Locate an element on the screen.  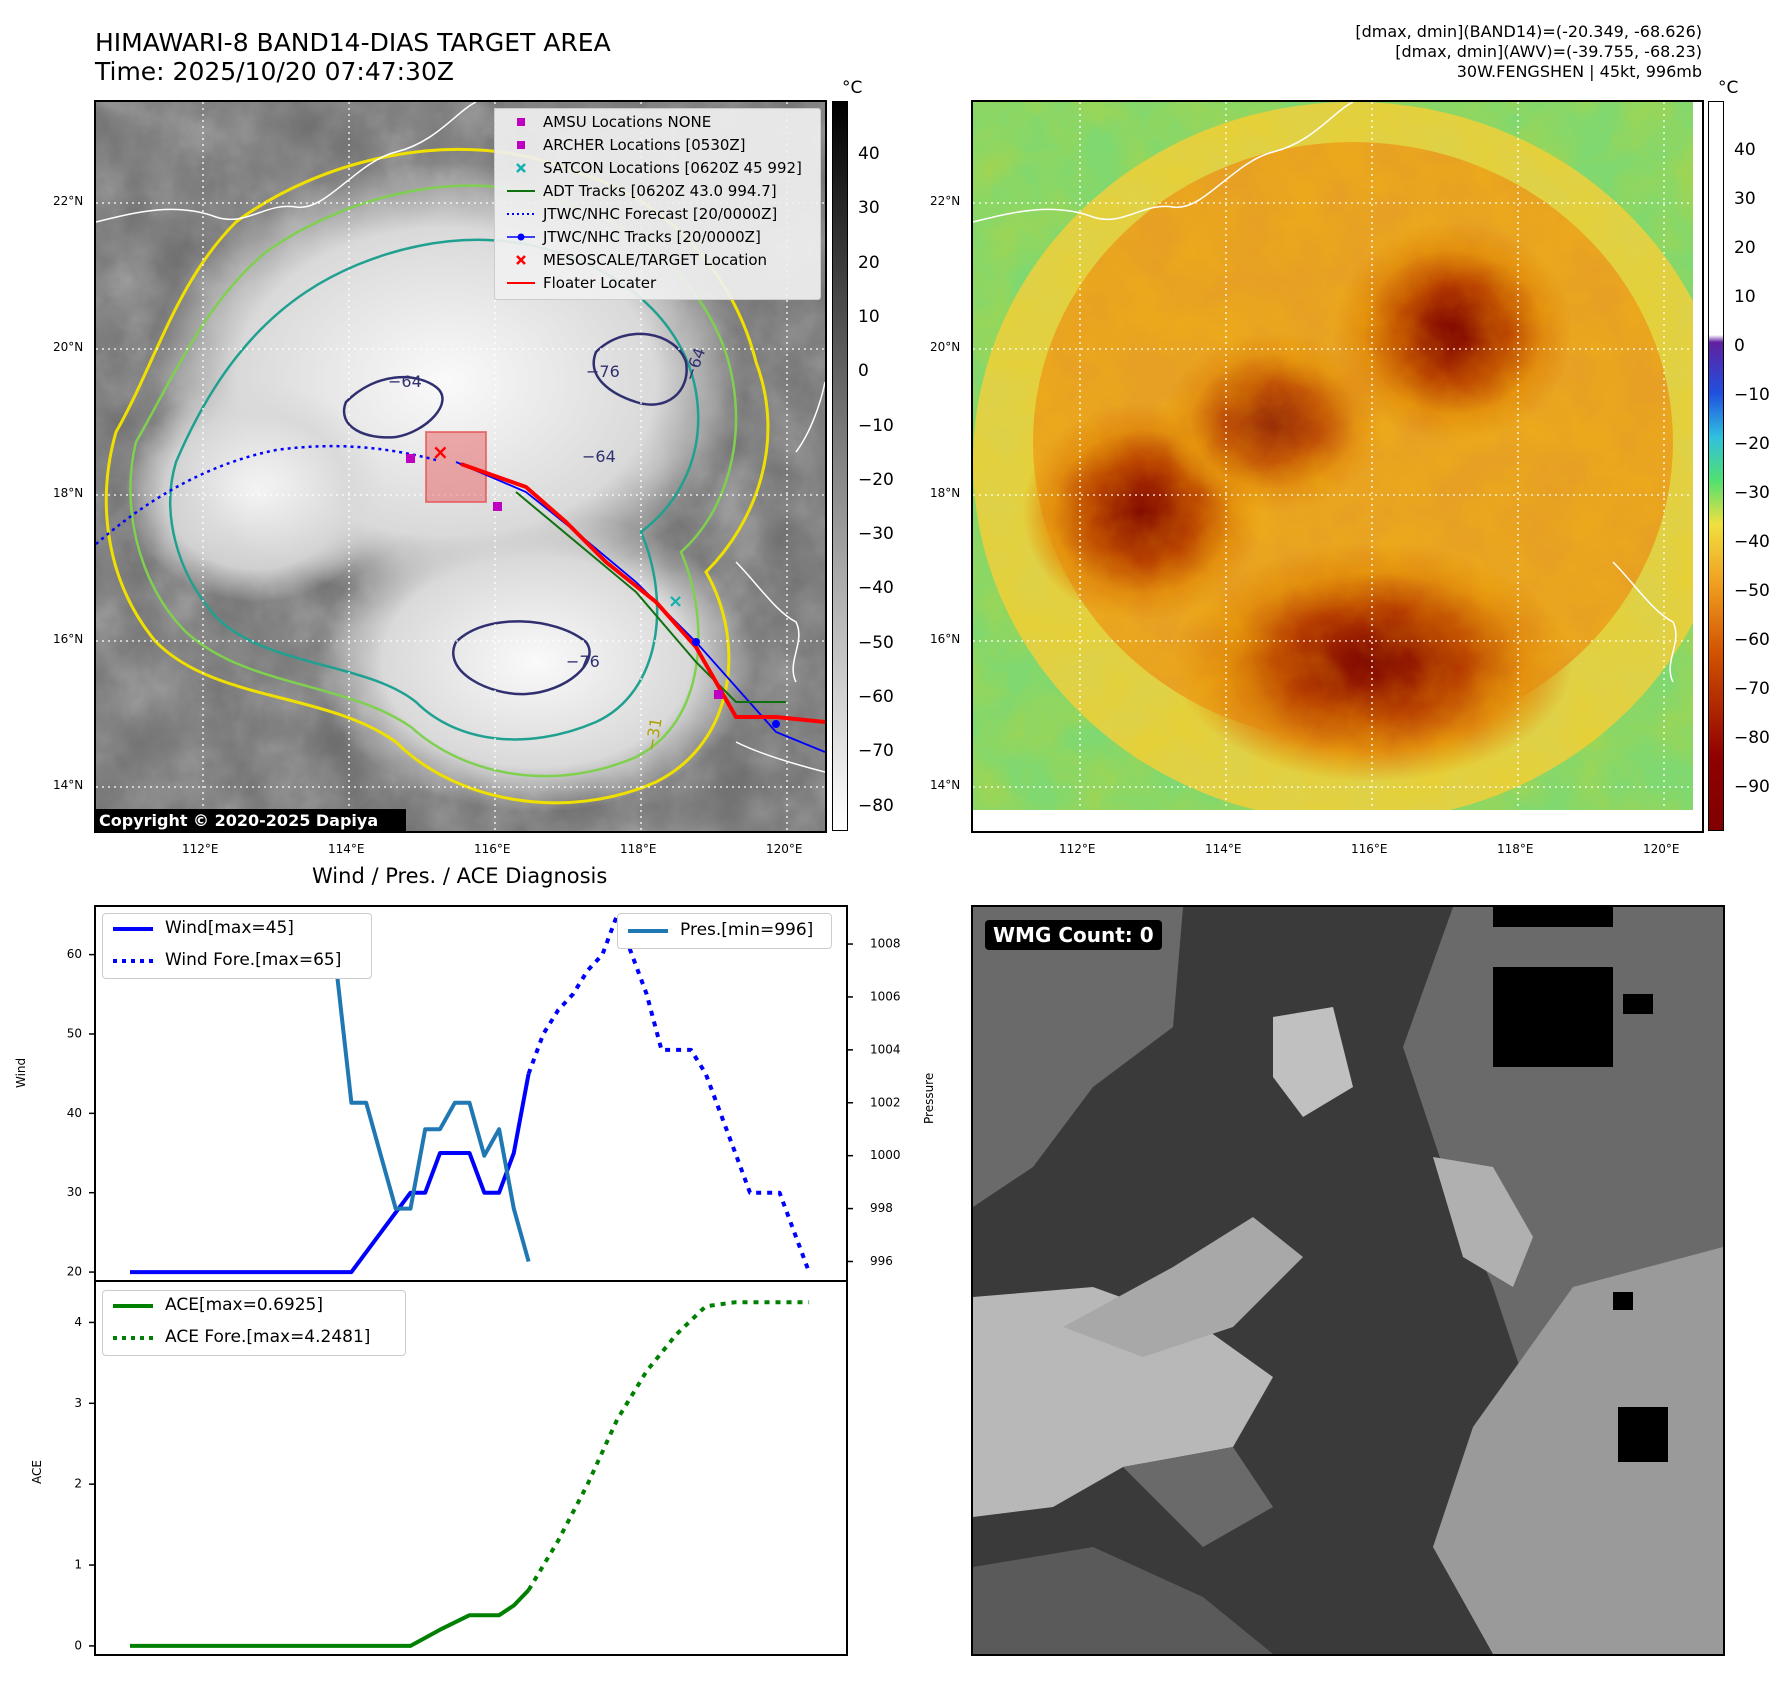
wind-axis-label: Wind is located at coordinates (21, 1072).